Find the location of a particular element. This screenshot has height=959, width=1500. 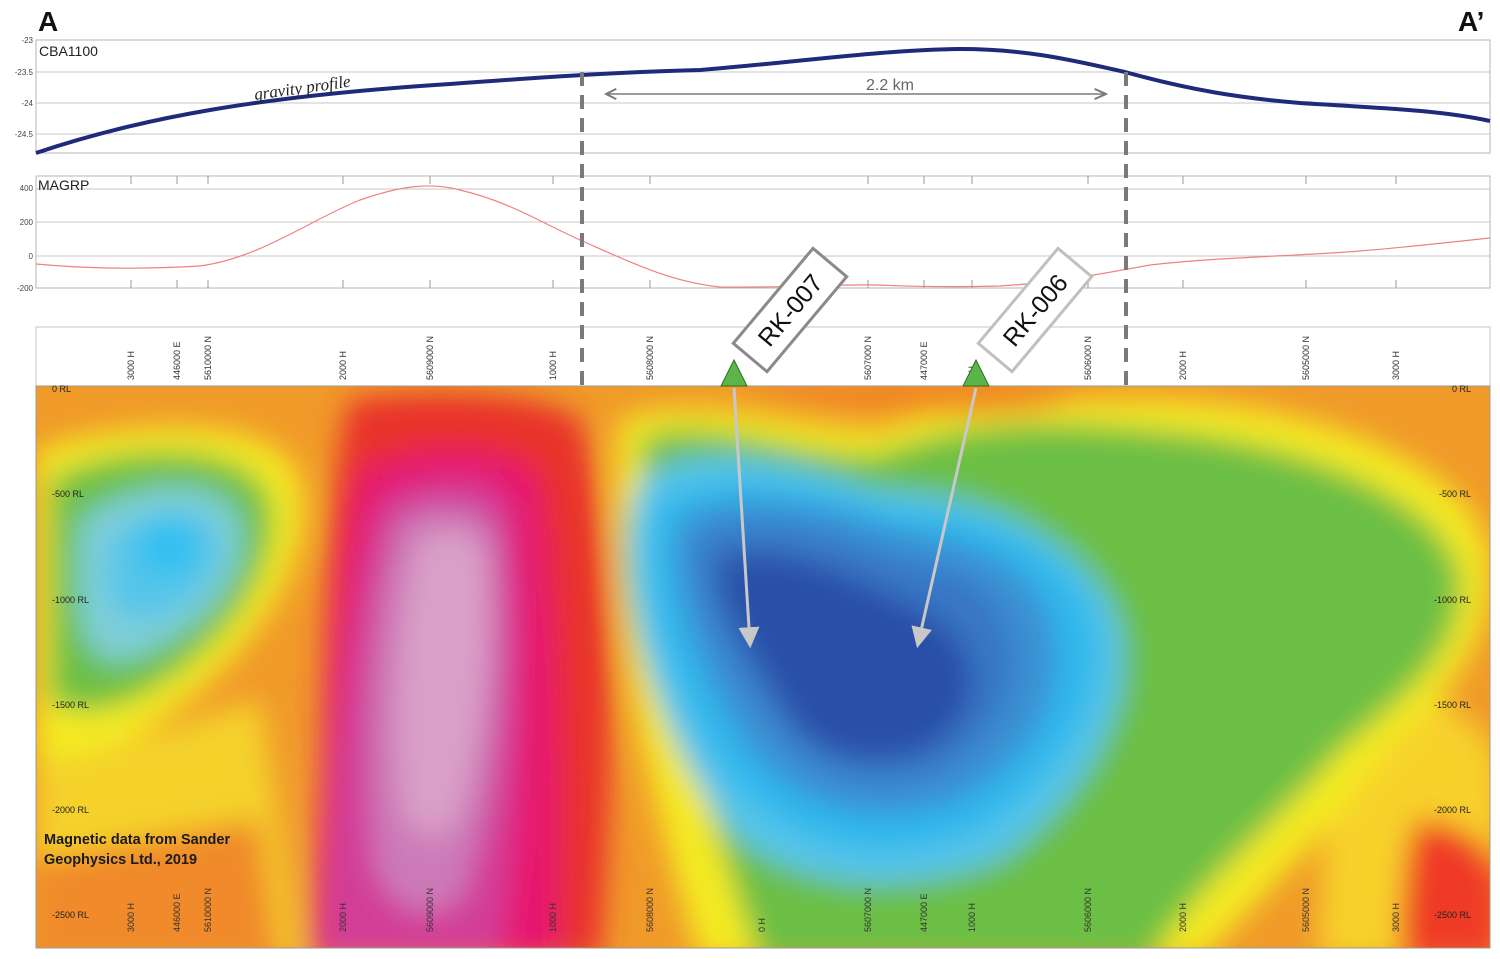

station-bottom-3: 2000 H is located at coordinates (343, 917).